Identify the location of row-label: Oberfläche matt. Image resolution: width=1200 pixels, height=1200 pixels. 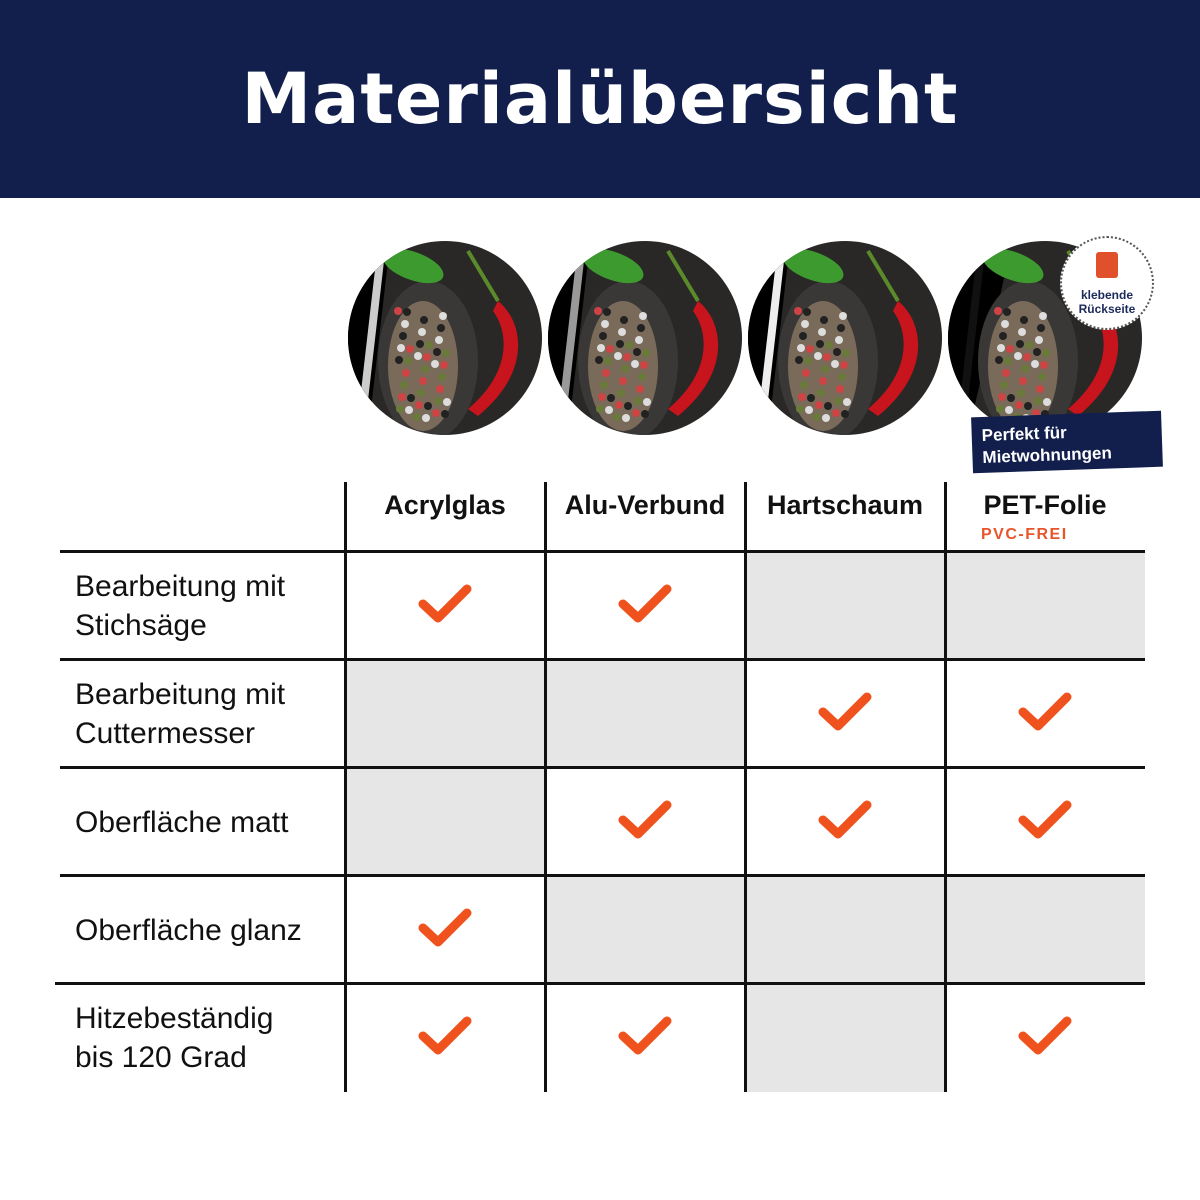
(210, 822).